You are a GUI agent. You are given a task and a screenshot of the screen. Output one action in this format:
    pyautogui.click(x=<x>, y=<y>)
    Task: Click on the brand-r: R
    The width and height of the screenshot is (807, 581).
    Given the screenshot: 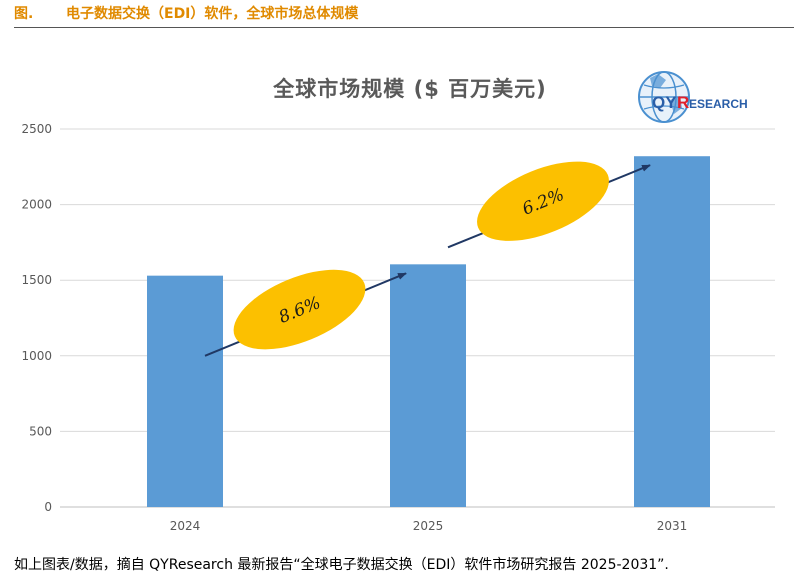 What is the action you would take?
    pyautogui.click(x=683, y=102)
    